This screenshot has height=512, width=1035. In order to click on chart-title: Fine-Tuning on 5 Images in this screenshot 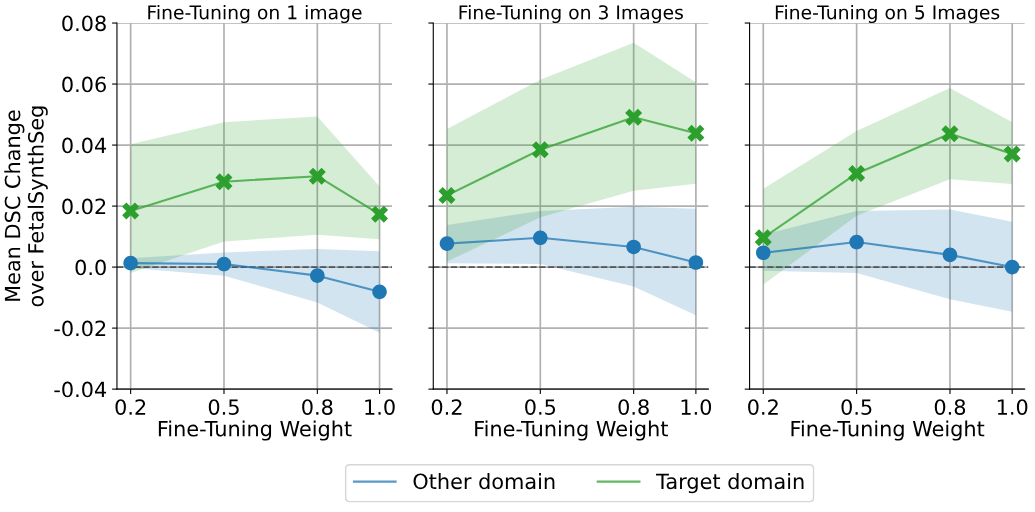, I will do `click(887, 14)`.